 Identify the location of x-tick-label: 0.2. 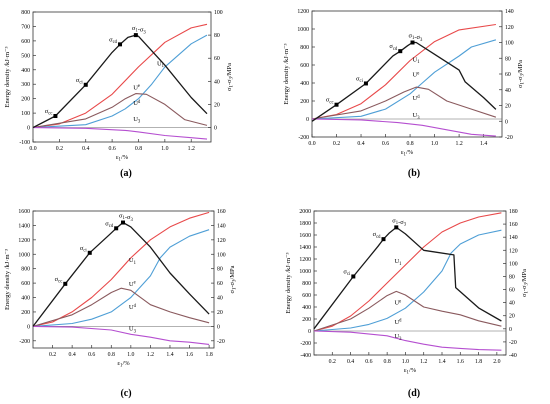
(52, 355).